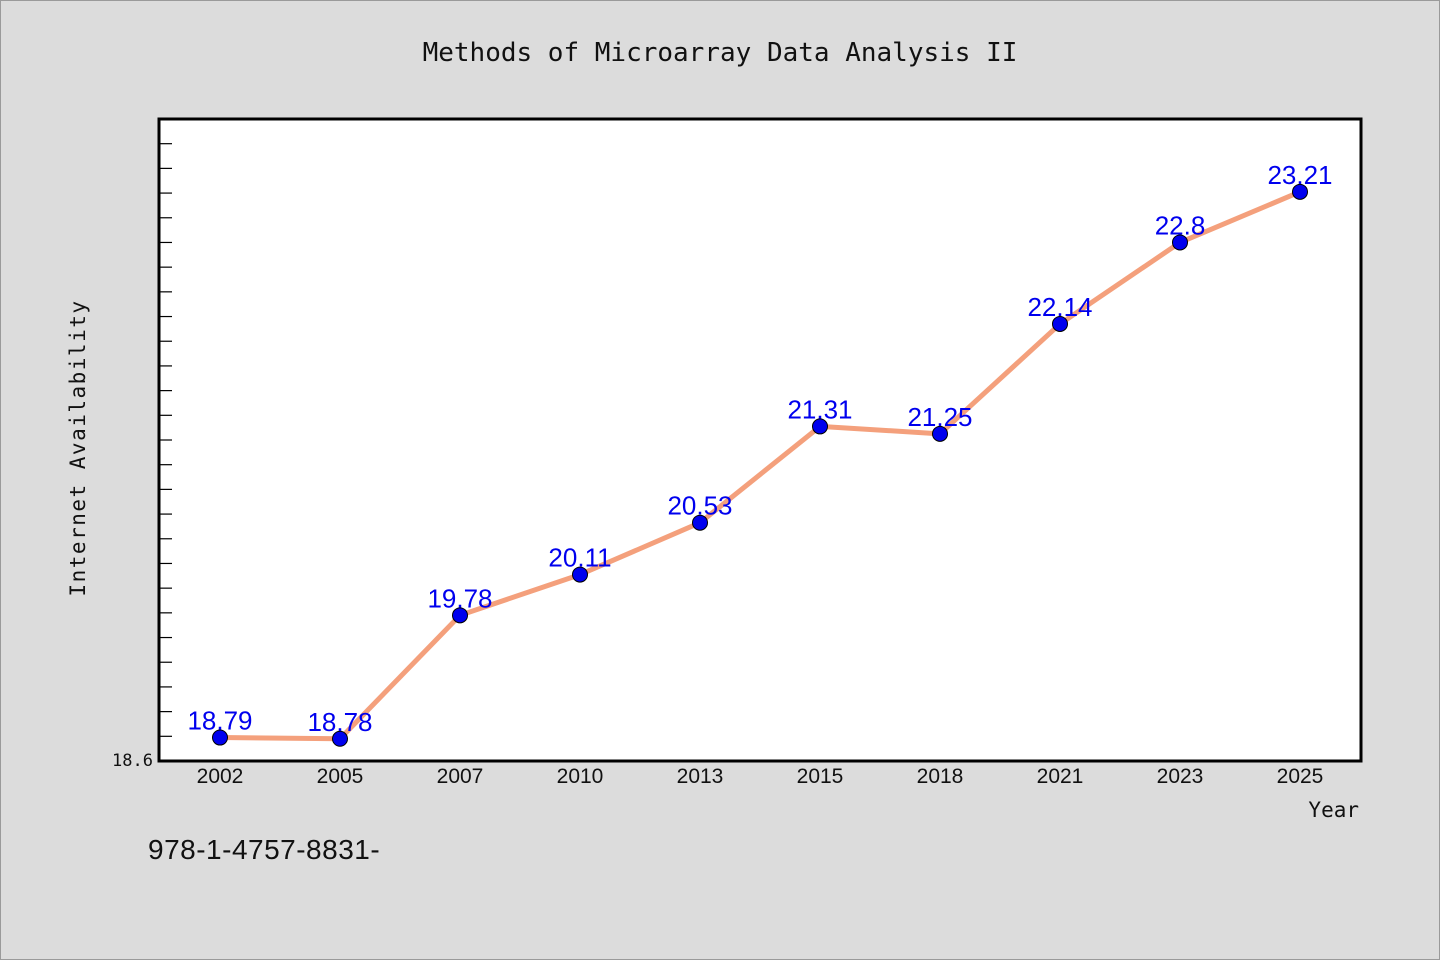 Image resolution: width=1440 pixels, height=960 pixels. Describe the element at coordinates (820, 776) in the screenshot. I see `x-tick-label: 2015` at that location.